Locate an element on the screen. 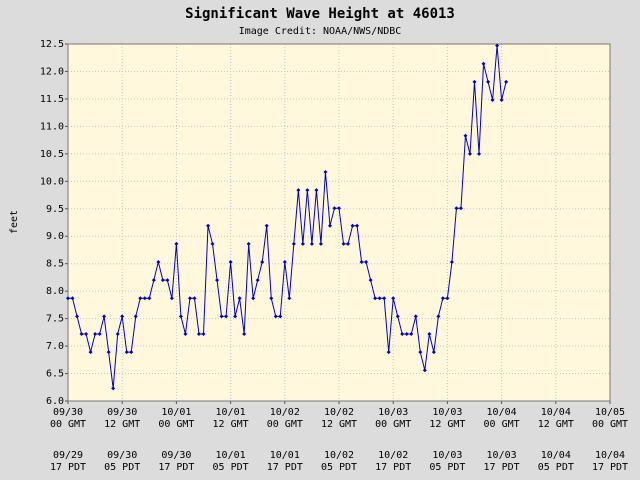 This screenshot has height=480, width=640. chart-subtitle: Image Credit: NOAA/NWS/NDBC is located at coordinates (320, 31).